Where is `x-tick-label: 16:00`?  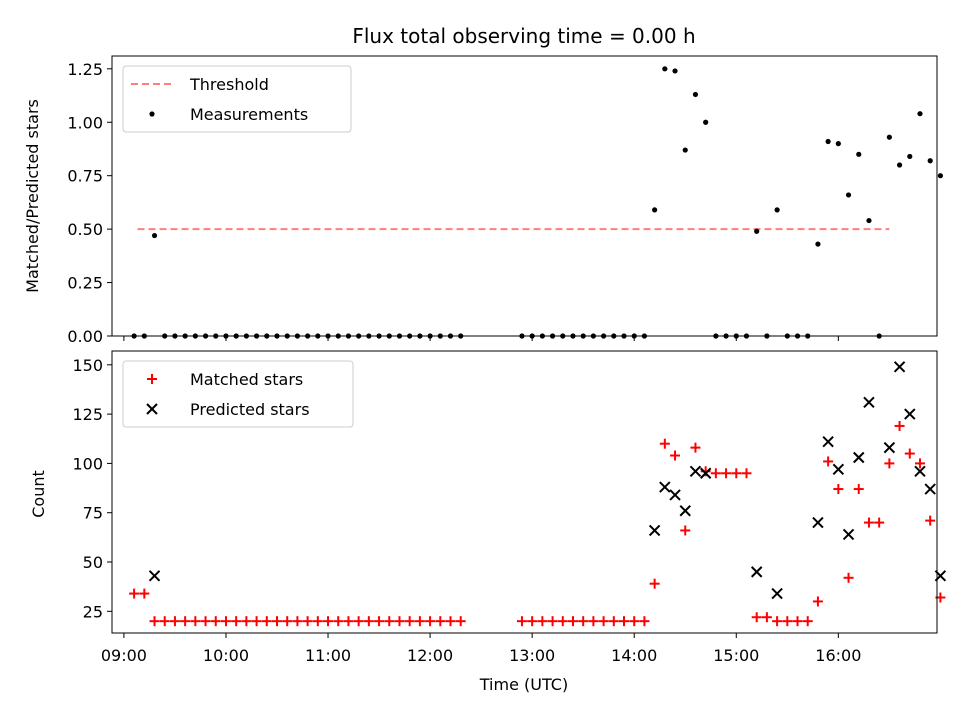 x-tick-label: 16:00 is located at coordinates (838, 655).